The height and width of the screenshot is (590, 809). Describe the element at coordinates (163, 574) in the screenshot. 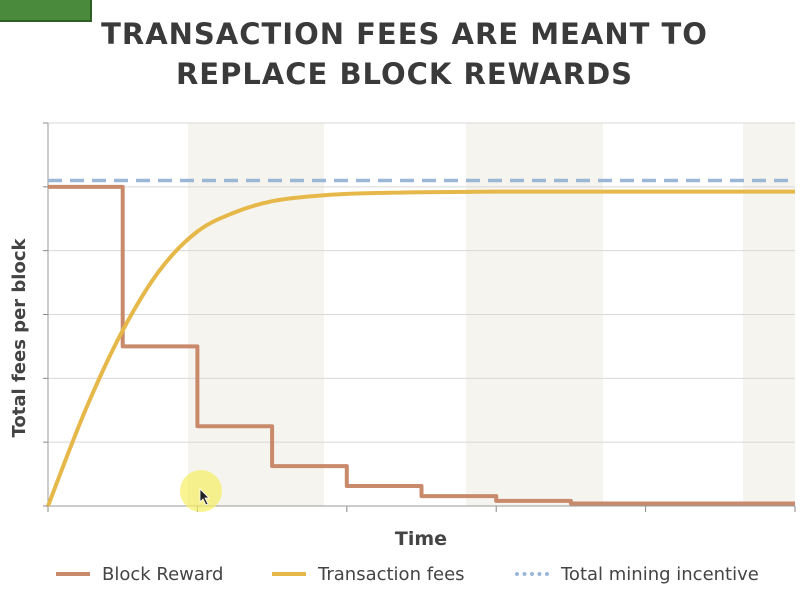

I see `legend-label-block-reward: Block Reward` at that location.